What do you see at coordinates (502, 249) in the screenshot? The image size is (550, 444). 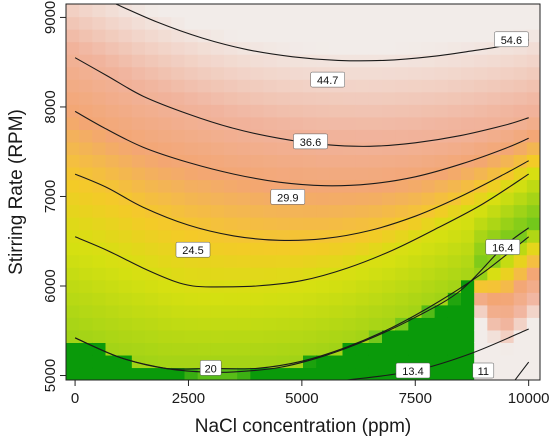 I see `contour-label: 16.4` at bounding box center [502, 249].